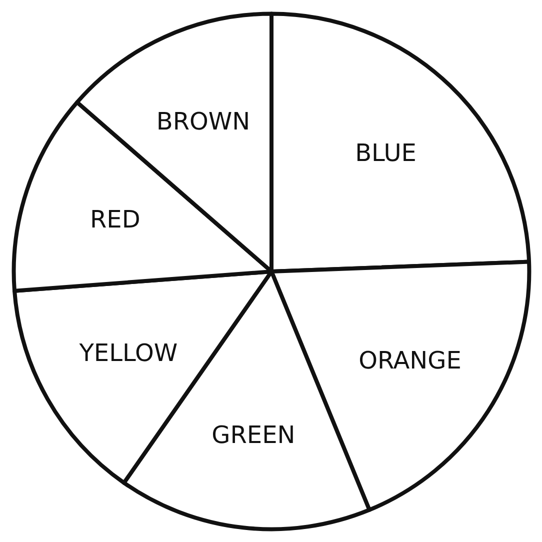  Describe the element at coordinates (128, 353) in the screenshot. I see `slice-label: YELLOW` at that location.